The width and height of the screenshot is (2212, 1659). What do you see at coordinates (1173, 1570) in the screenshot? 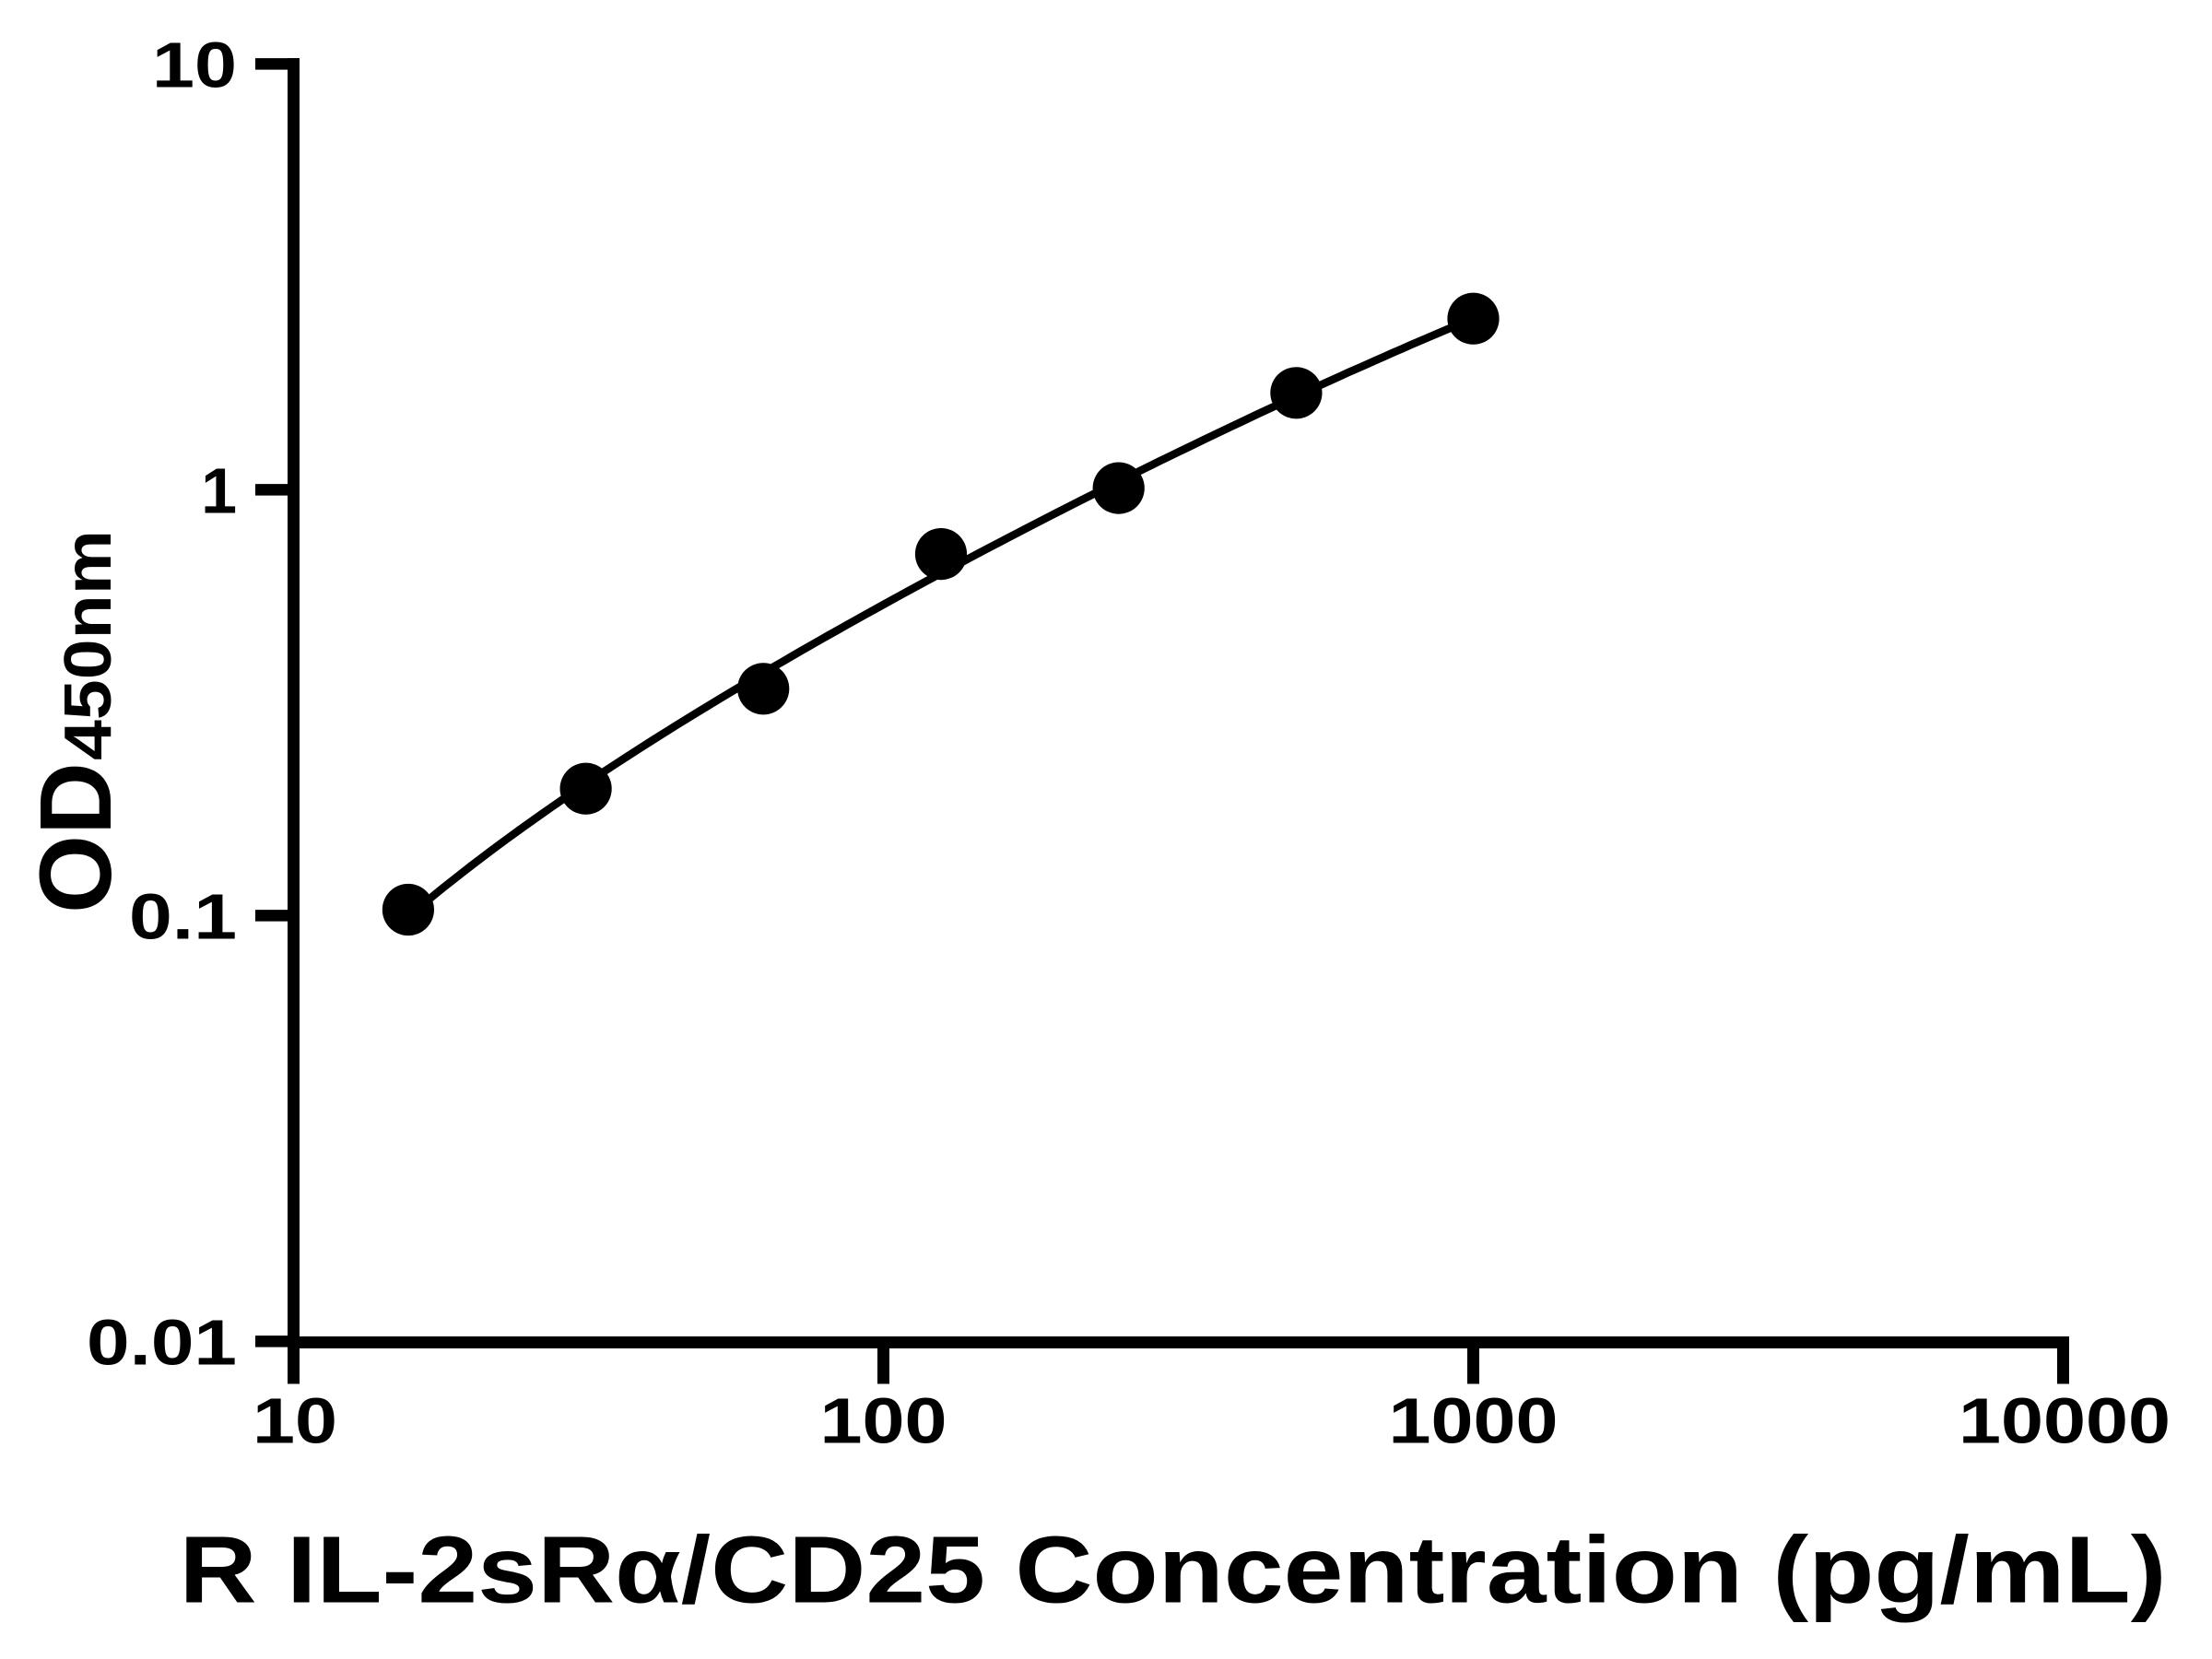
I see `svg-text:R IL-2sRα/CD25 Concentration (: R IL-2sRα/CD25 Concentration (pg/mL)` at bounding box center [1173, 1570].